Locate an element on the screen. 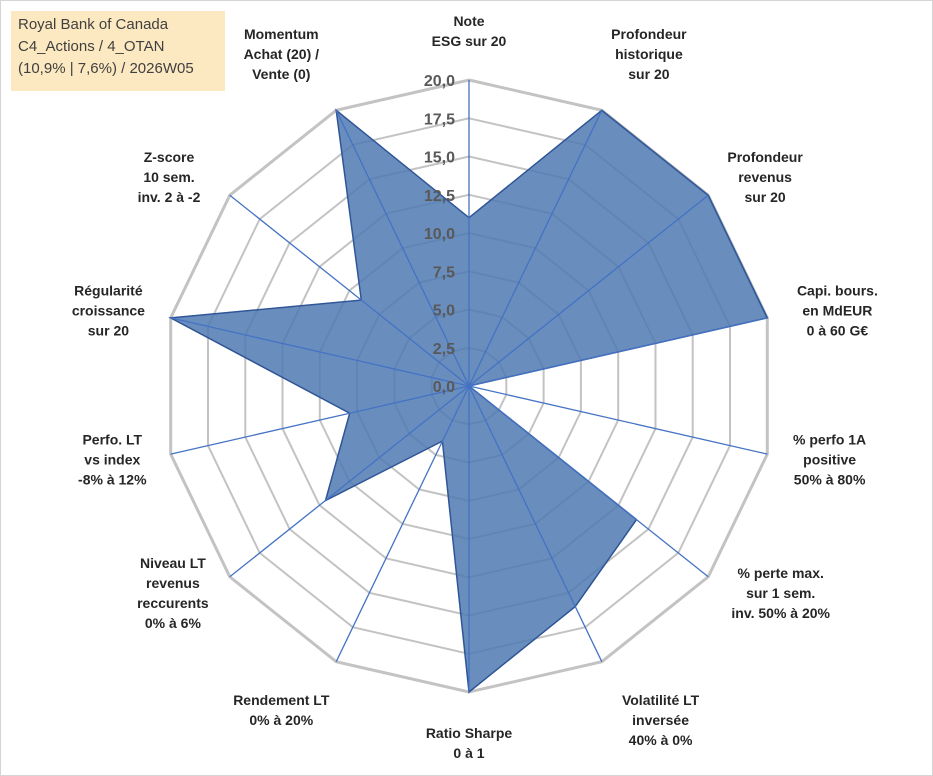 Image resolution: width=933 pixels, height=776 pixels. axis-label-line: positive is located at coordinates (829, 459).